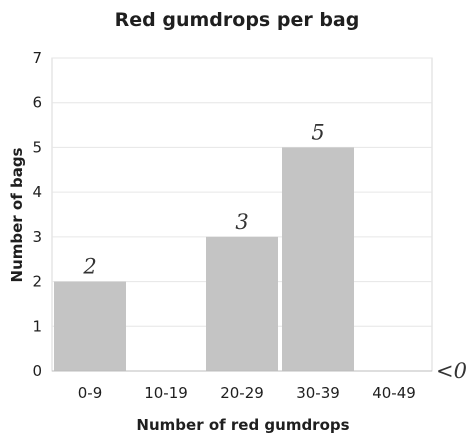 The width and height of the screenshot is (474, 435). Describe the element at coordinates (242, 393) in the screenshot. I see `x-tick-label-20-29: 20-29` at that location.